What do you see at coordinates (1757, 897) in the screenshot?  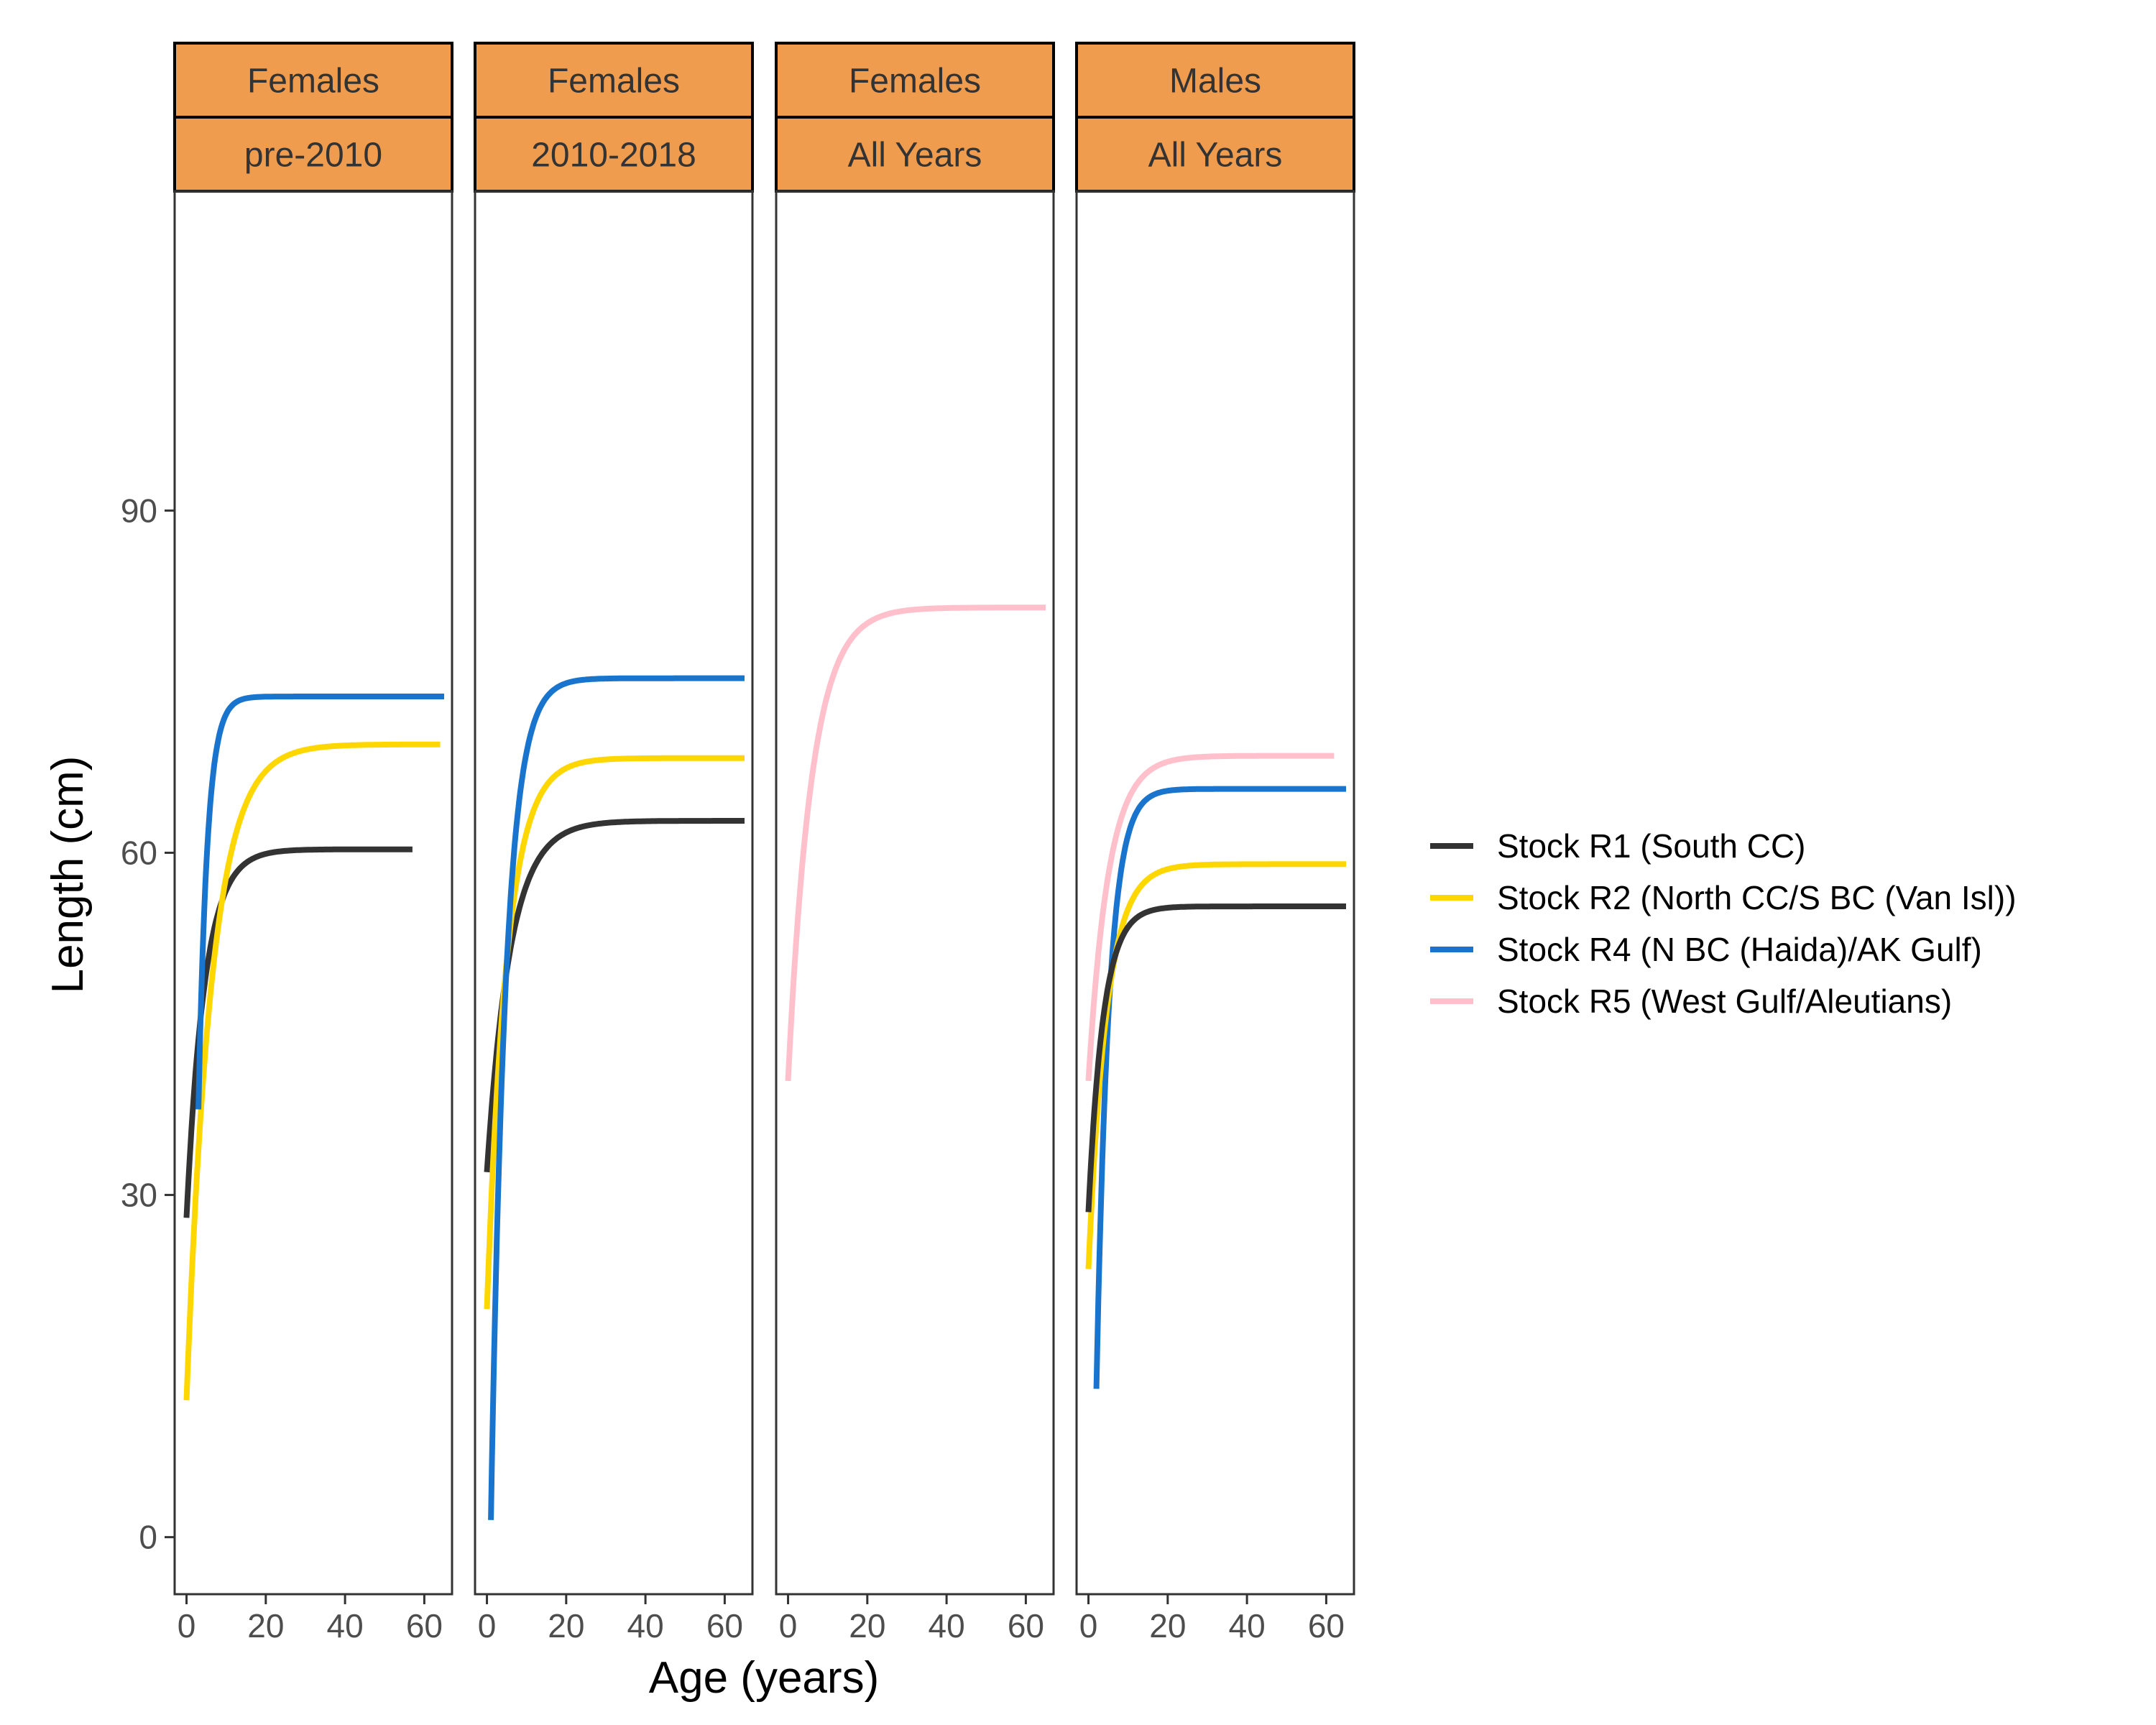 I see `legend-label: Stock R2 (North CC/S BC (Van Isl))` at bounding box center [1757, 897].